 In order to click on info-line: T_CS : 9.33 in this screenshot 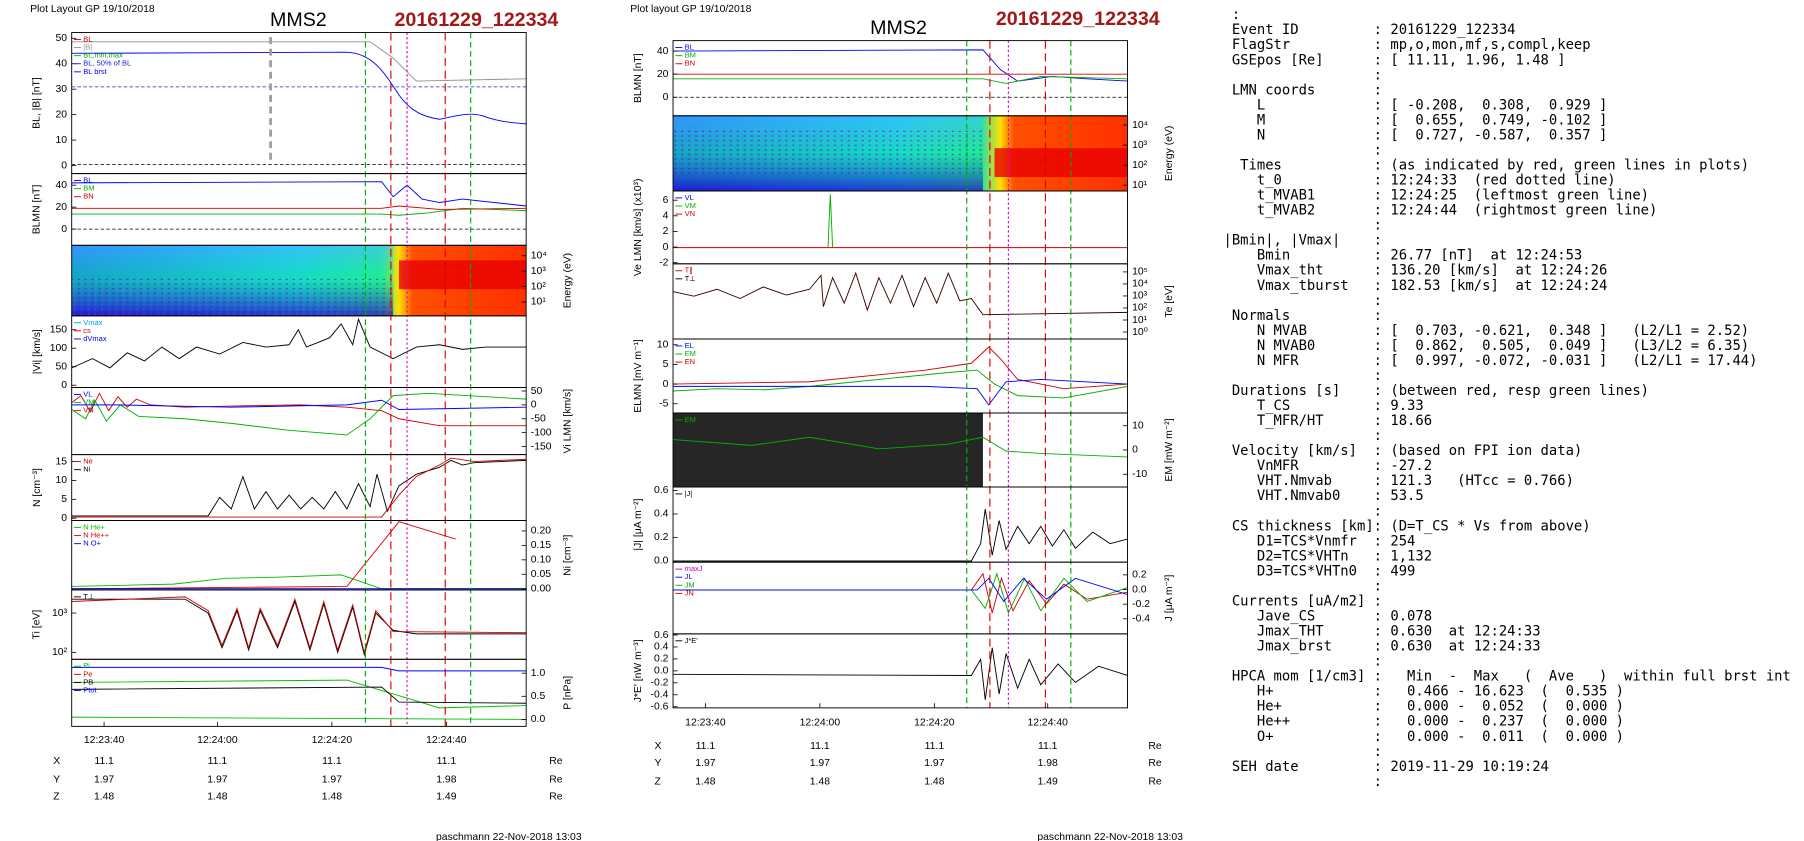, I will do `click(1323, 406)`.